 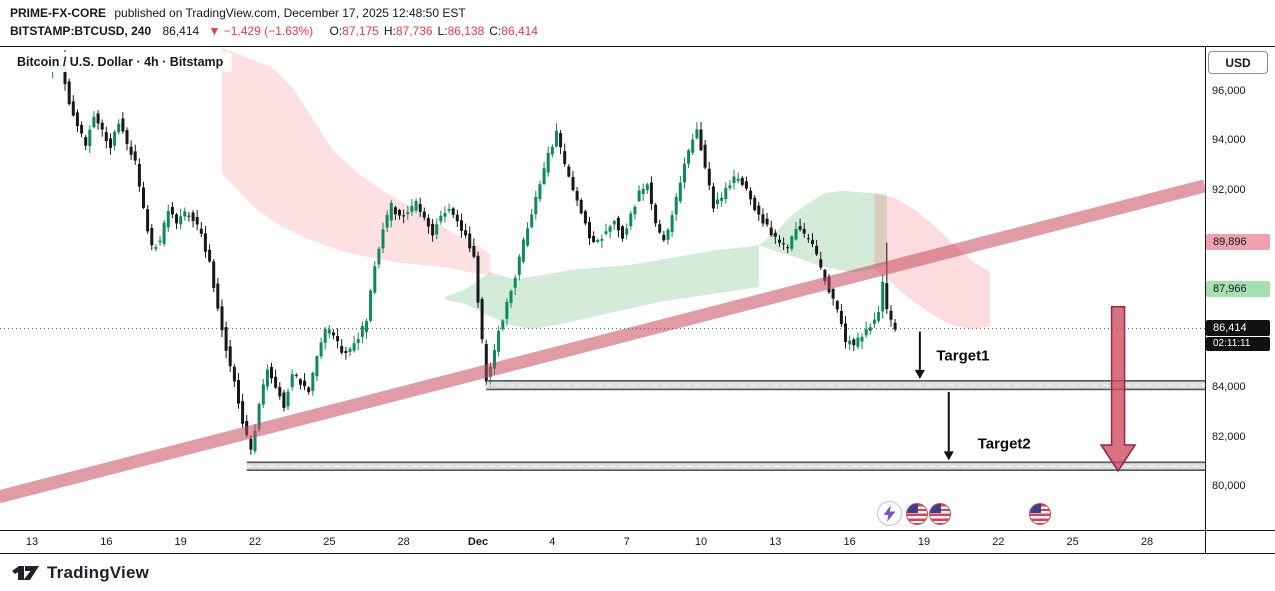 What do you see at coordinates (1205, 300) in the screenshot?
I see `price-axis-separator` at bounding box center [1205, 300].